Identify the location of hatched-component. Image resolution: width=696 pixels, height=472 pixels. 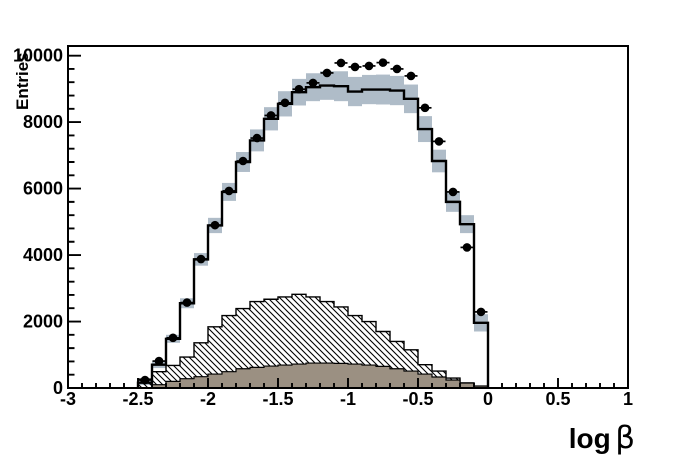
(312, 341).